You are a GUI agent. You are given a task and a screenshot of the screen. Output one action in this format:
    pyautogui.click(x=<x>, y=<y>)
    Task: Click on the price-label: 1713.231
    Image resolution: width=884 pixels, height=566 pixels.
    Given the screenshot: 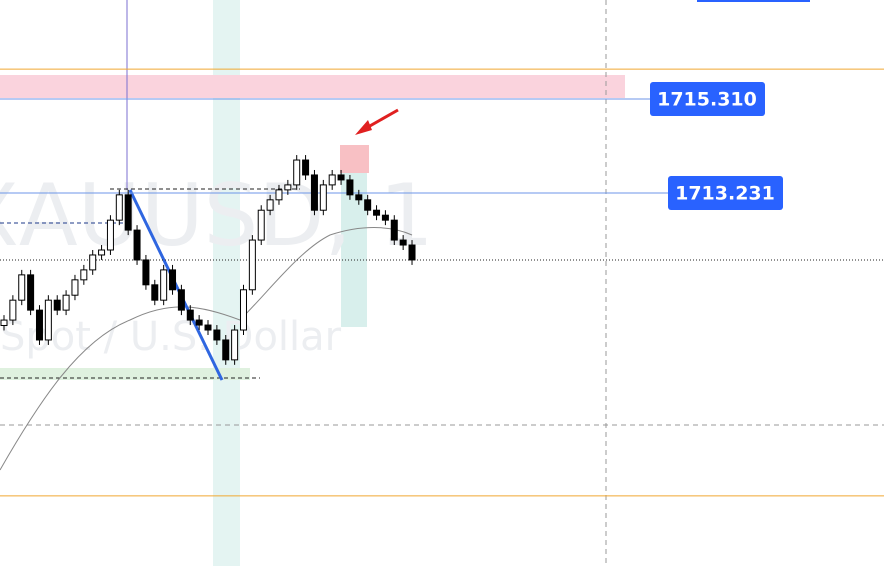 What is the action you would take?
    pyautogui.click(x=725, y=193)
    